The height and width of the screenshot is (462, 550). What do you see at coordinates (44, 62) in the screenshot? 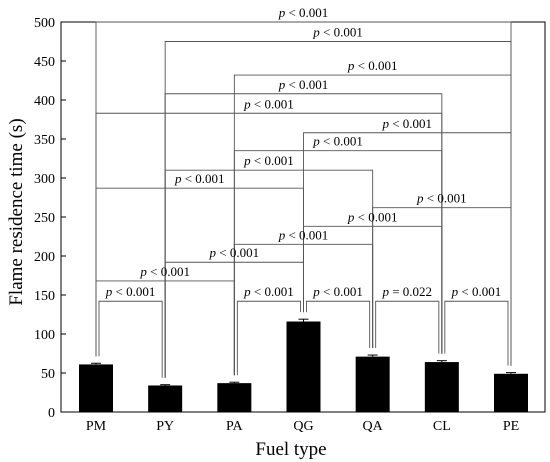
I see `y-tick-label: 450` at bounding box center [44, 62].